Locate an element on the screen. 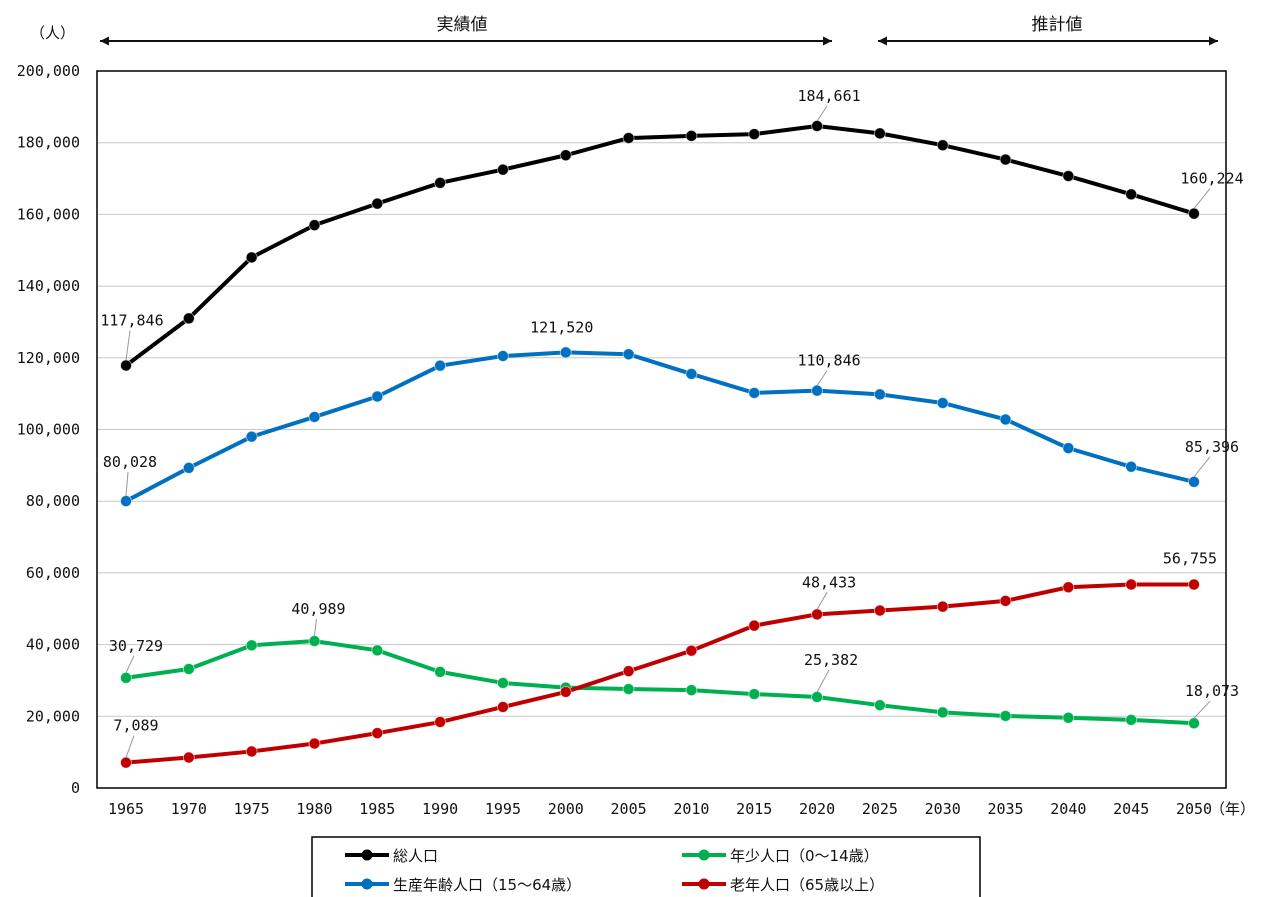  y-tick-label: 40,000 is located at coordinates (53, 645).